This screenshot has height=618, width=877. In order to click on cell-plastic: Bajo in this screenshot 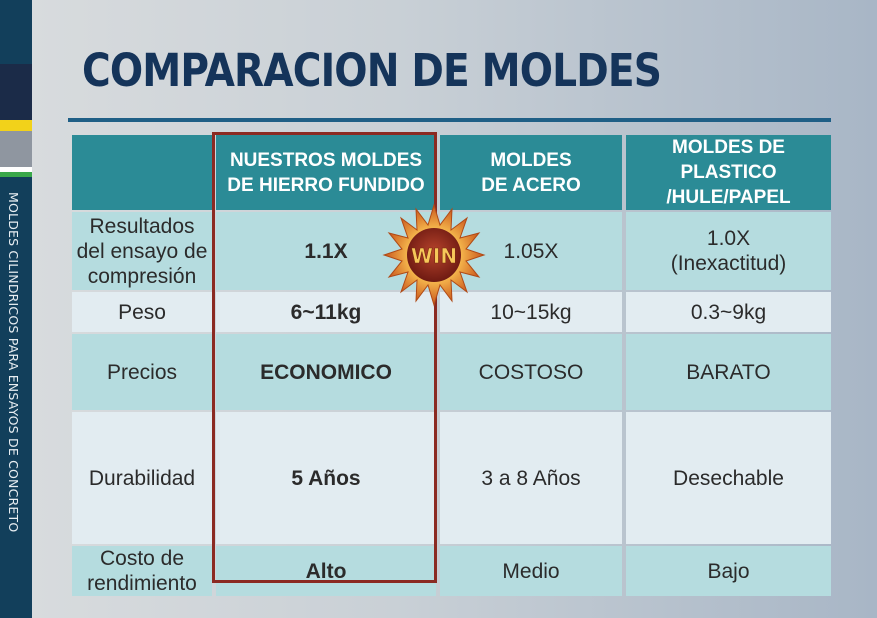, I will do `click(728, 571)`.